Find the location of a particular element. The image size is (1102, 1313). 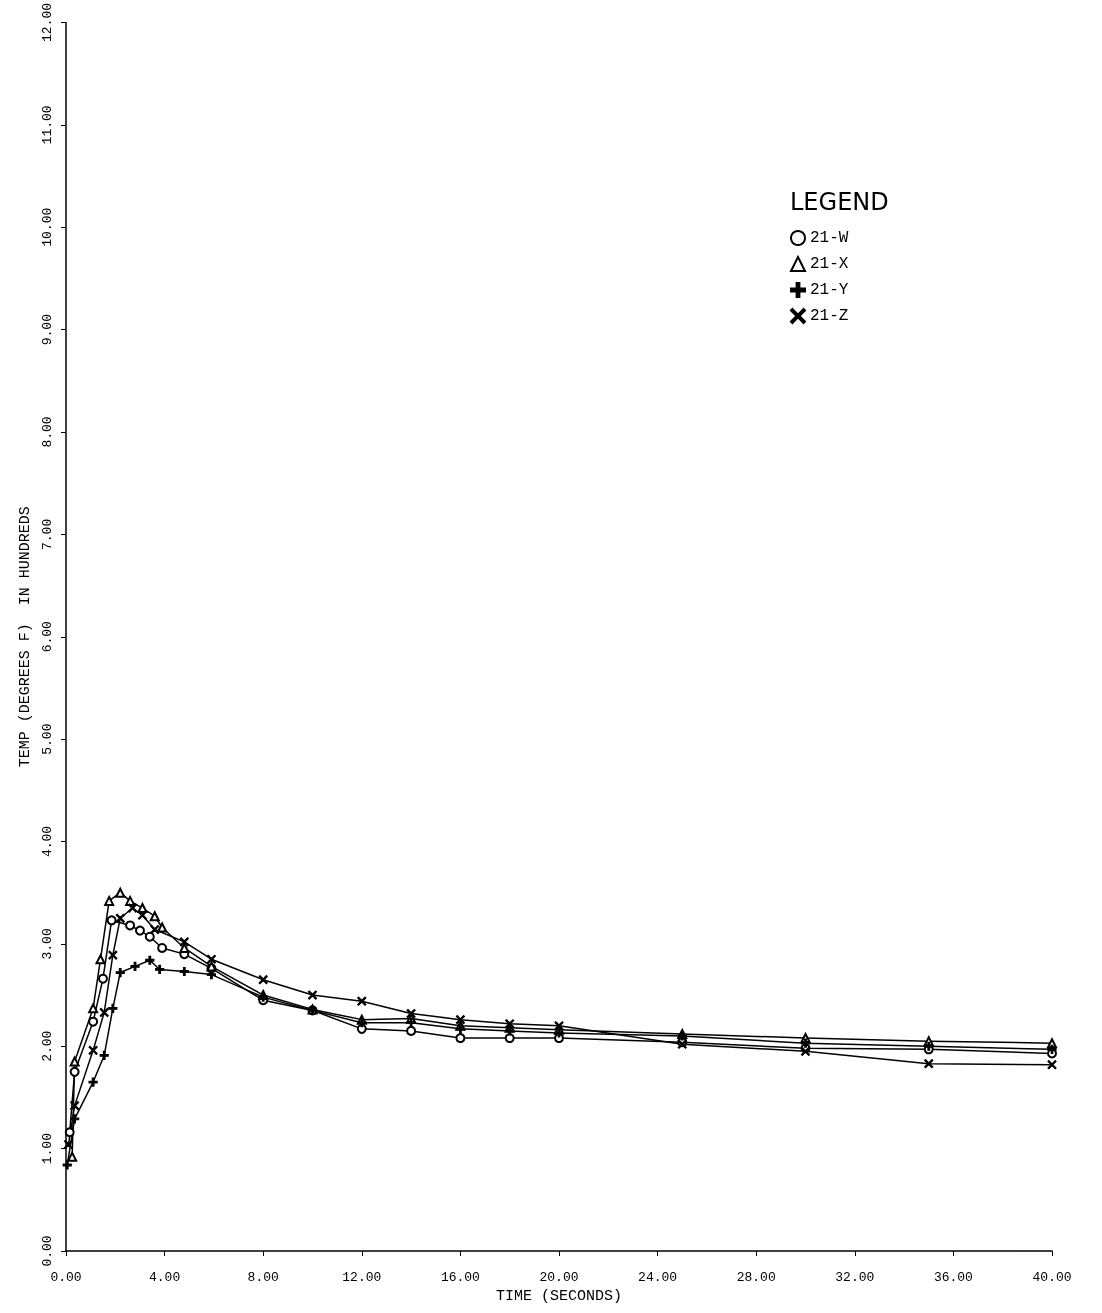

legend-label: 21-Y is located at coordinates (829, 290).